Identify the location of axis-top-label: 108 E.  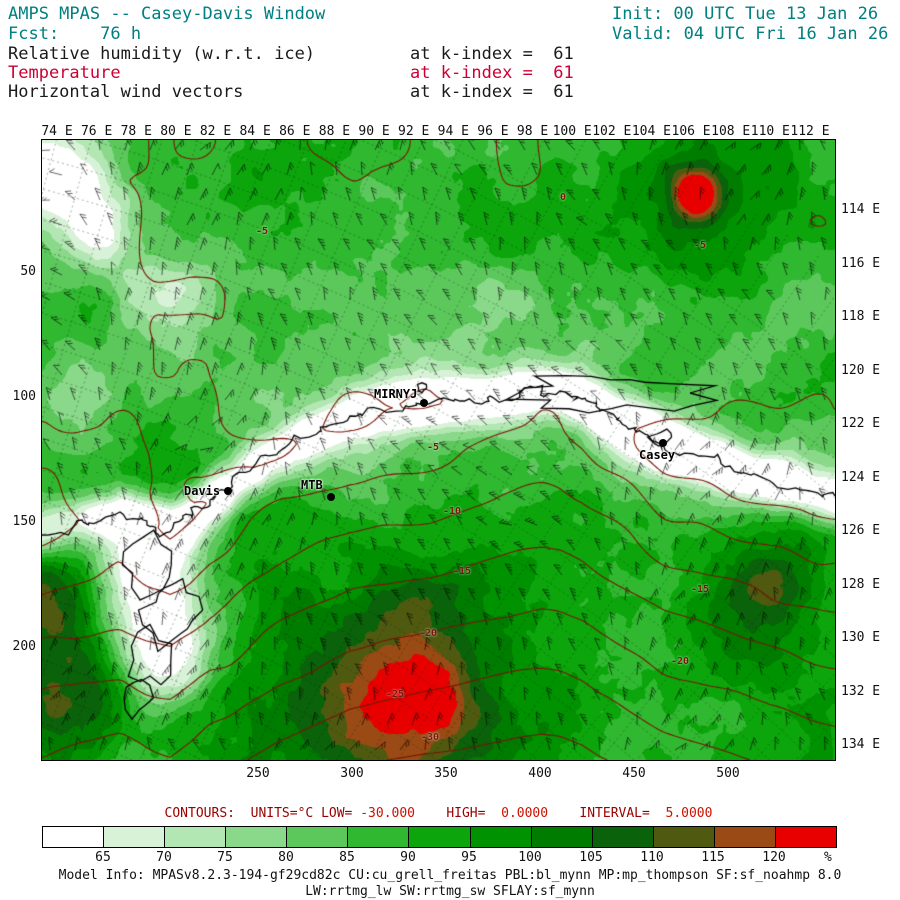
(731, 131).